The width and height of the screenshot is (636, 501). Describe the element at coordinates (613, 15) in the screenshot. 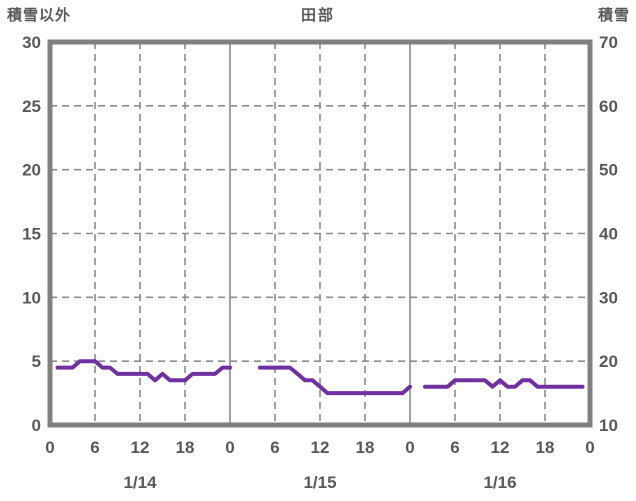

I see `right-axis-title: 積雪` at that location.